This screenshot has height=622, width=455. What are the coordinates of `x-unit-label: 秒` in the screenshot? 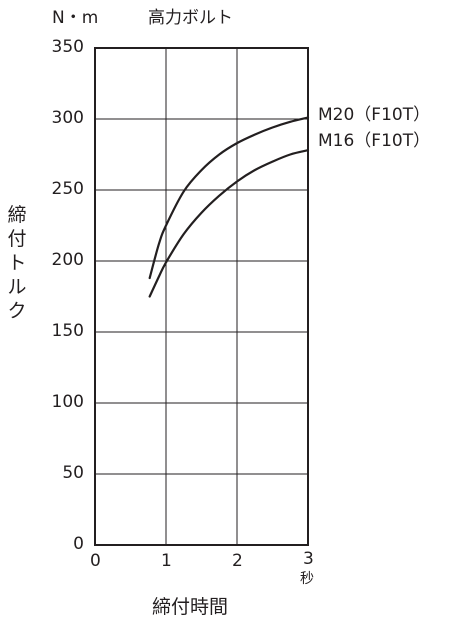 It's located at (307, 579).